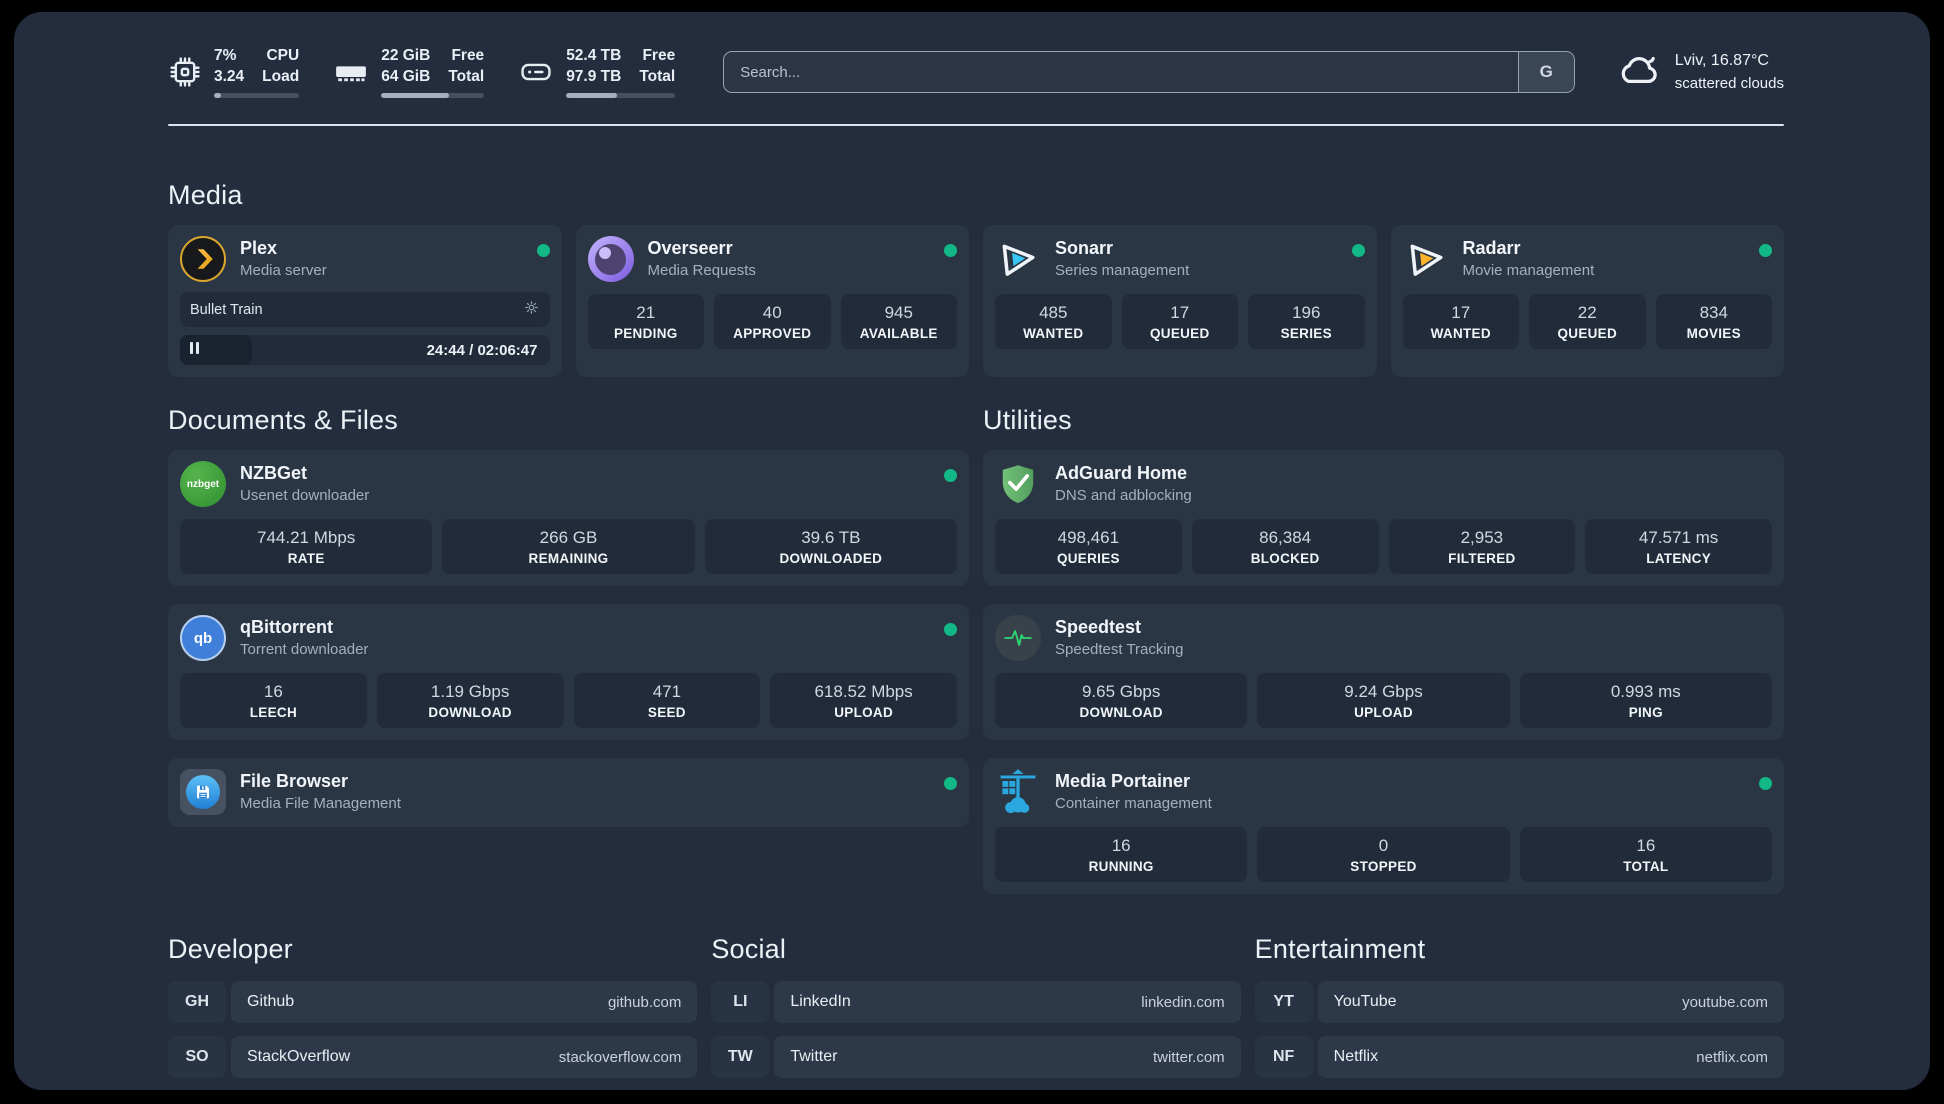 The width and height of the screenshot is (1944, 1104). I want to click on stat-downloaded: 39.6 TB DOWNLOADED, so click(830, 546).